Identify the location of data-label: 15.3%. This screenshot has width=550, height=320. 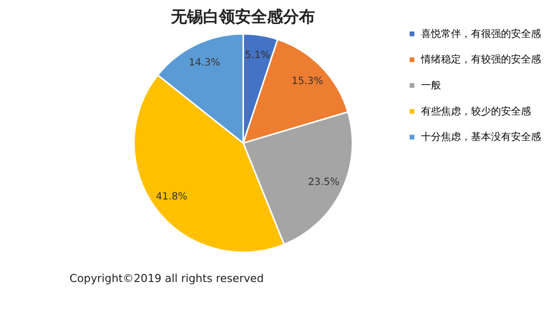
(308, 81).